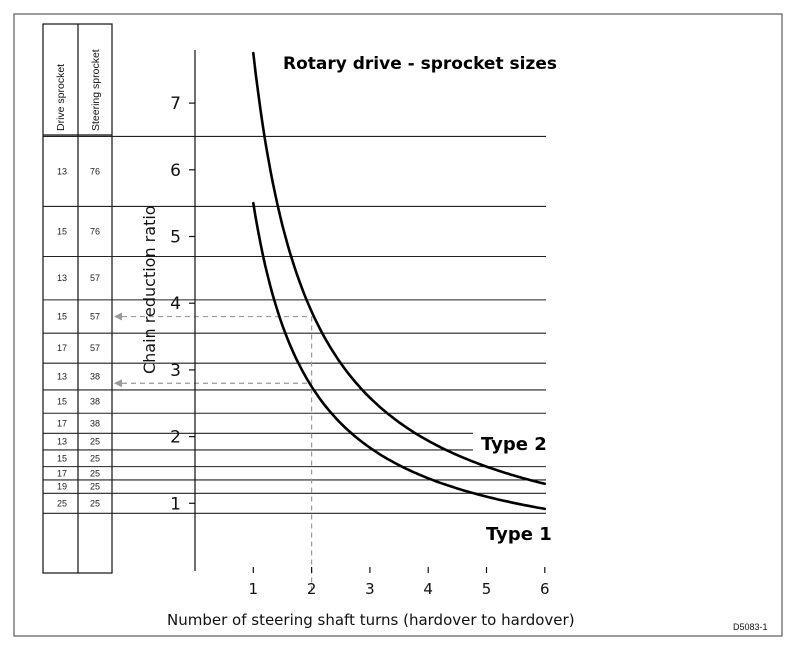 This screenshot has width=800, height=648. Describe the element at coordinates (175, 104) in the screenshot. I see `y-tick-label: 7` at that location.